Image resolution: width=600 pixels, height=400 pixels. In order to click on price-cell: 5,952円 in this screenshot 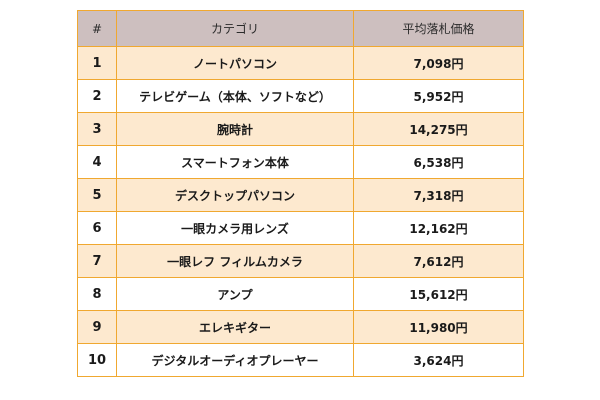, I will do `click(438, 96)`.